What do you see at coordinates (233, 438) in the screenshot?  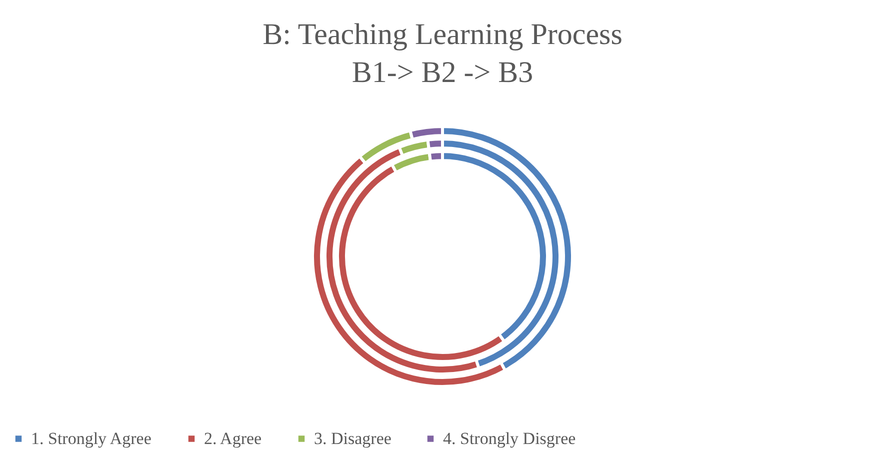 I see `legend-label: 2. Agree` at bounding box center [233, 438].